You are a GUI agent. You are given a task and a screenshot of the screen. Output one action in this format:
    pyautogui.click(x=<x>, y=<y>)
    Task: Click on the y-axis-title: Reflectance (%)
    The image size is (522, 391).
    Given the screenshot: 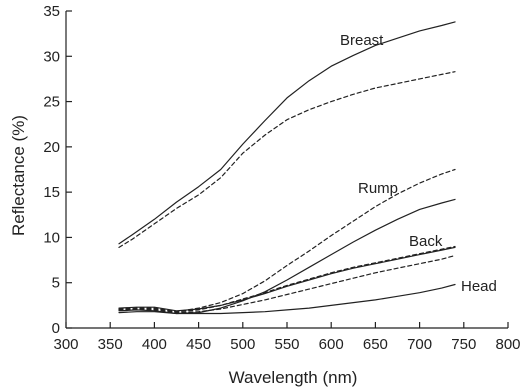 What is the action you would take?
    pyautogui.click(x=18, y=175)
    